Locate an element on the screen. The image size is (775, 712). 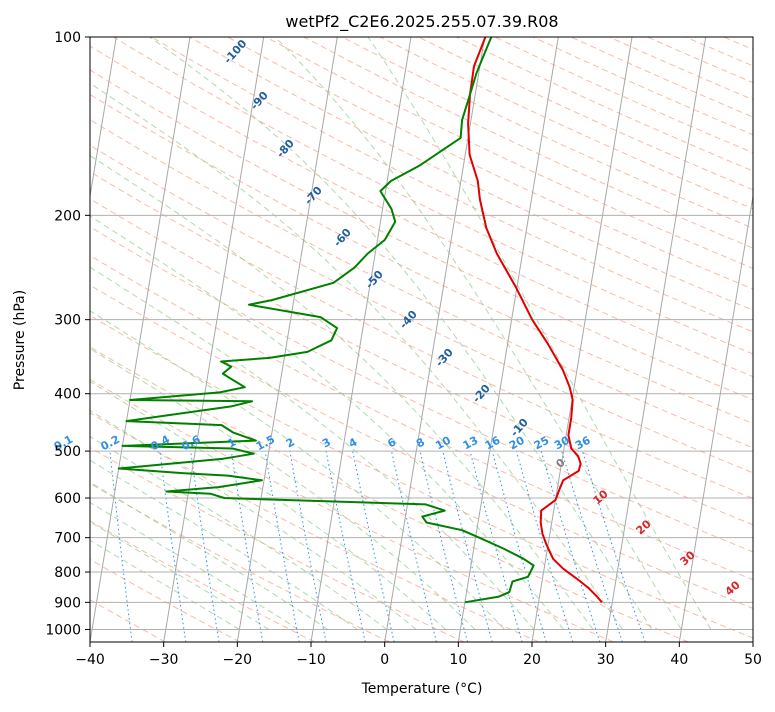
x-tick-label: −10 is located at coordinates (311, 660).